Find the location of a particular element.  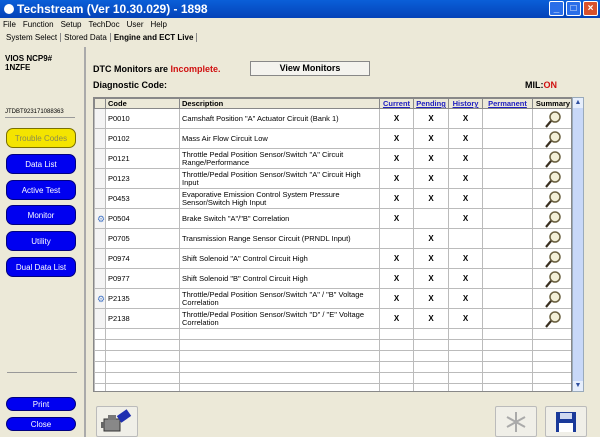

tab-engine-ect-live: Engine and ECT Live is located at coordinates (154, 37).